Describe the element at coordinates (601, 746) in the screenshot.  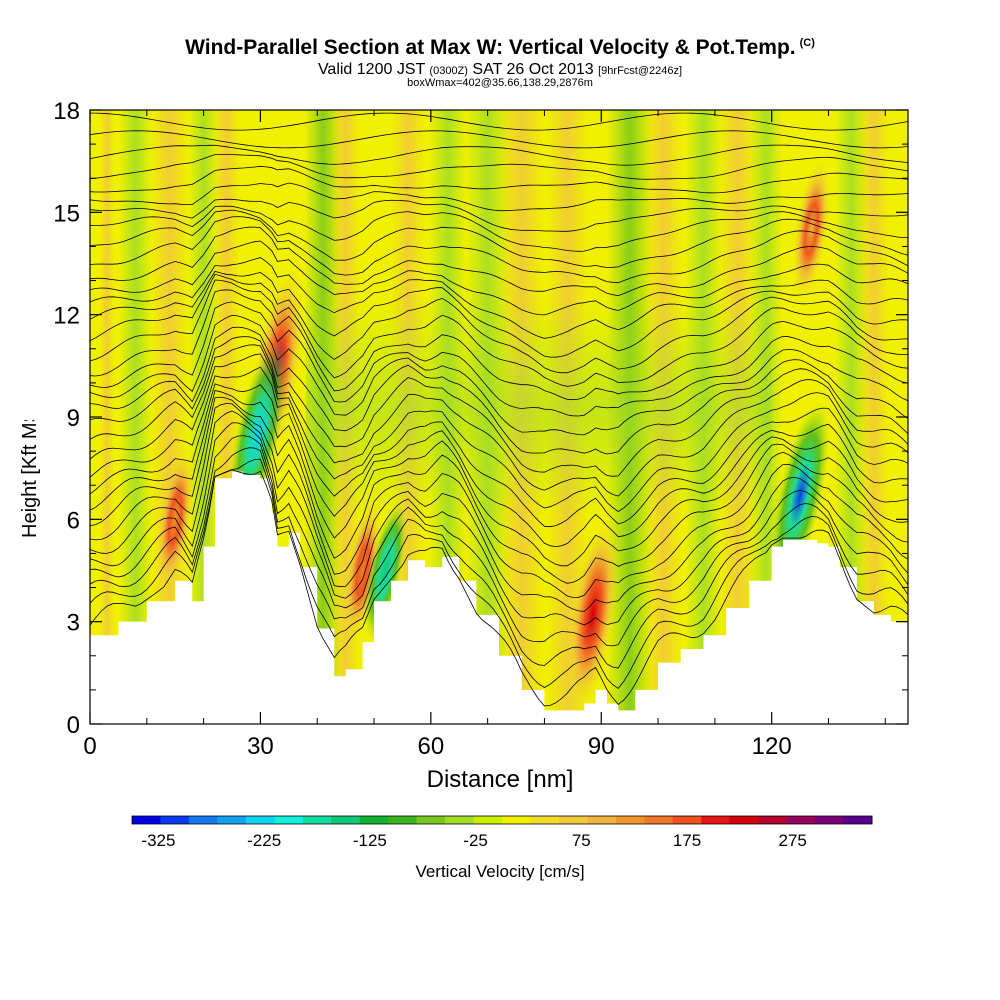
I see `x-tick-label: 90` at that location.